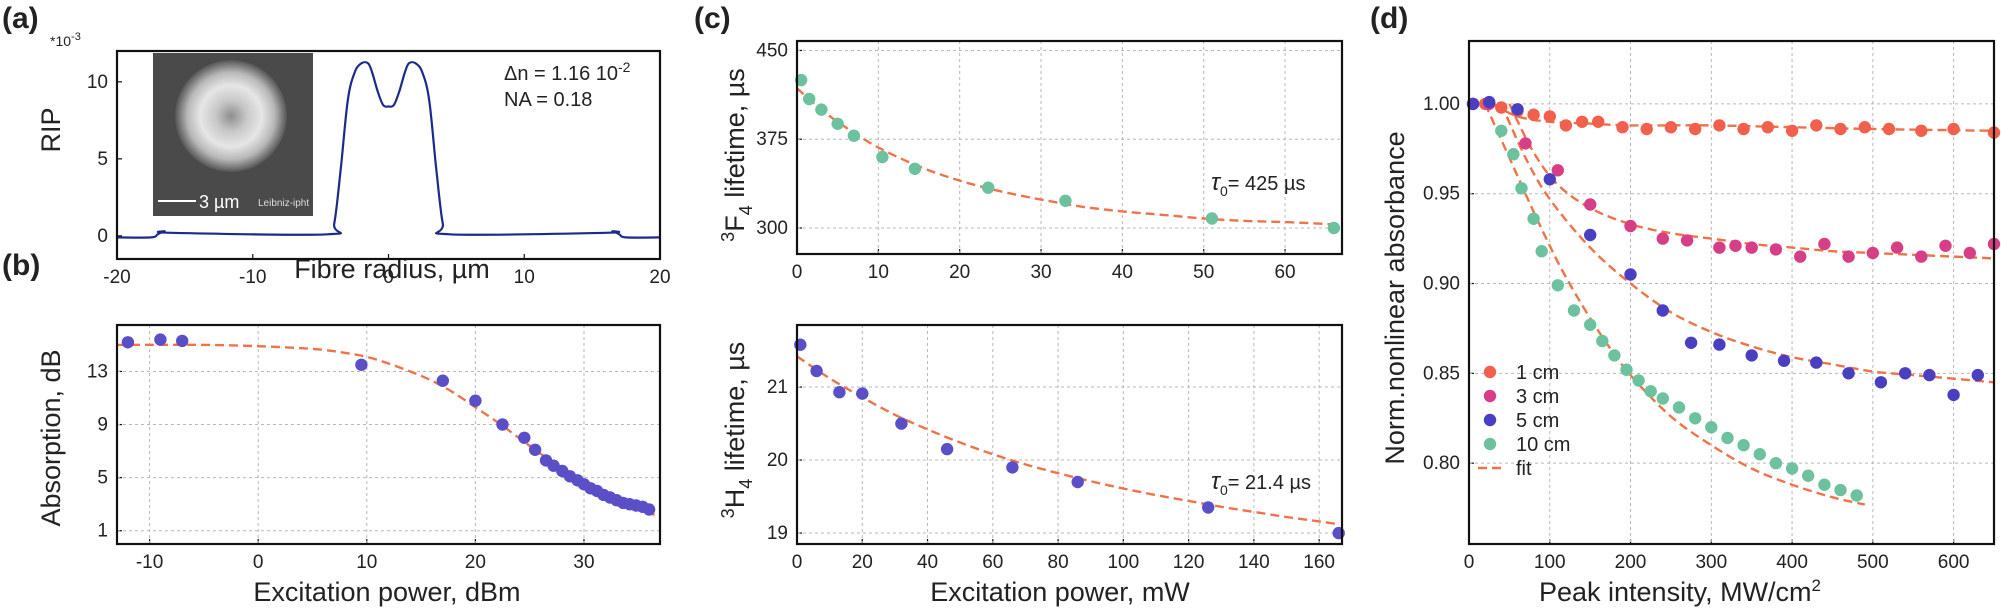 This screenshot has width=2001, height=609. Describe the element at coordinates (1122, 272) in the screenshot. I see `x-tick-label: 40` at that location.